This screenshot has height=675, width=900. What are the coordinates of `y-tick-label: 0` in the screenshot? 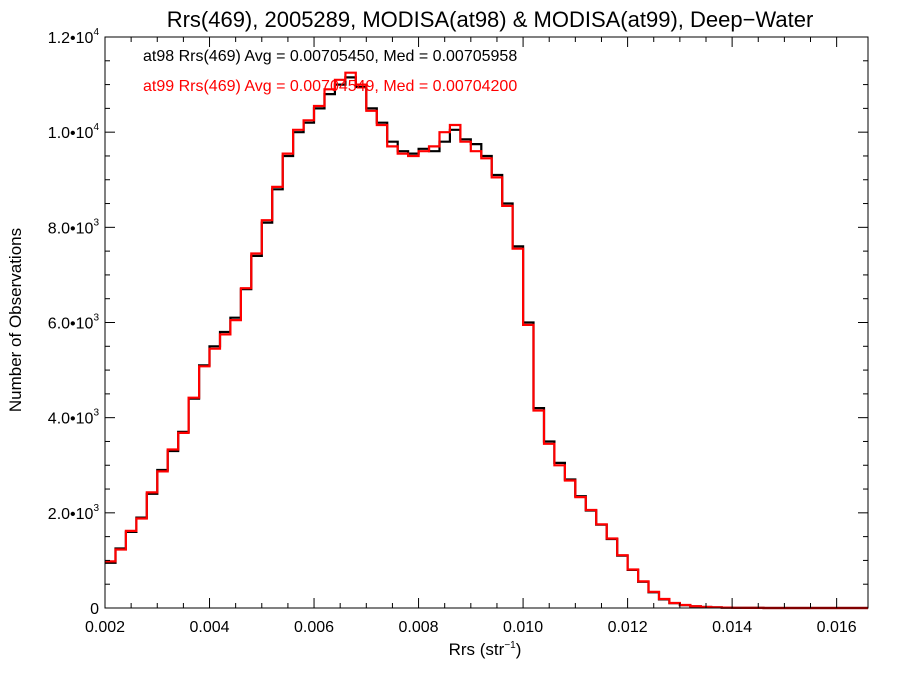 It's located at (94, 609).